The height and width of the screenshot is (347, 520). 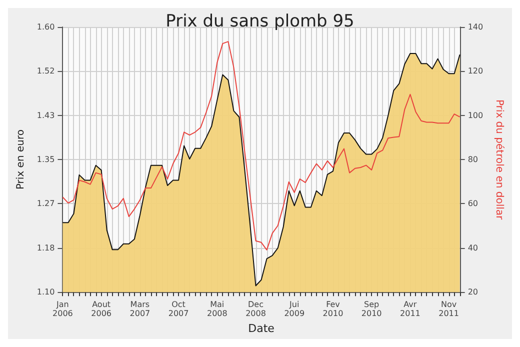 I want to click on y2-axis-title: Prix du pétrole en dollar, so click(x=499, y=160).